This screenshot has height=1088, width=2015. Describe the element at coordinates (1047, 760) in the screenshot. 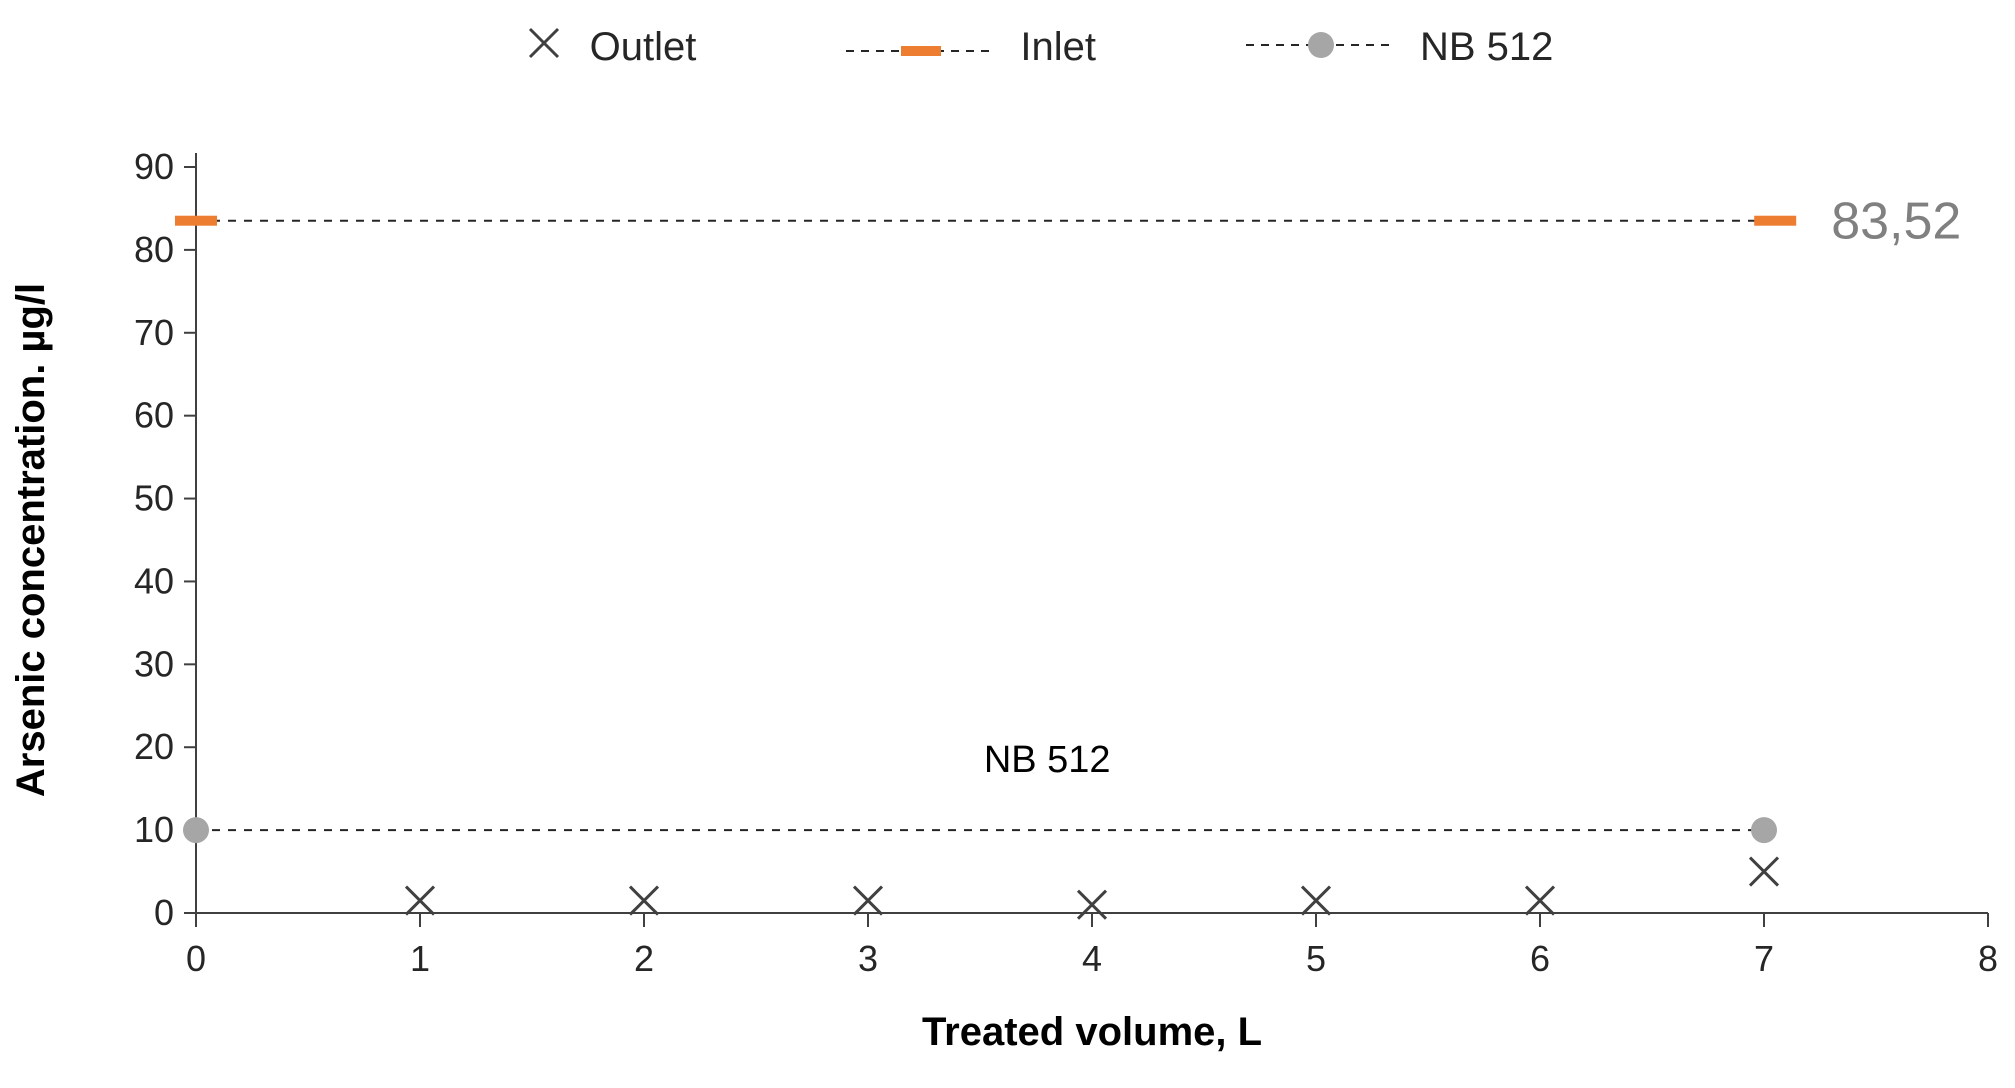

I see `nb512-label: NB 512` at that location.